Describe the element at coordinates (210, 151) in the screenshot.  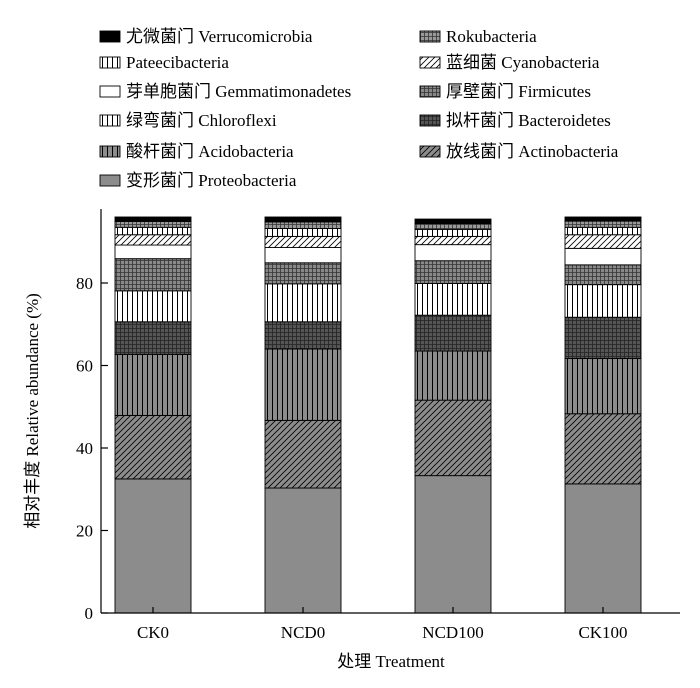
I see `legend-label: 酸杆菌门 Acidobacteria` at that location.